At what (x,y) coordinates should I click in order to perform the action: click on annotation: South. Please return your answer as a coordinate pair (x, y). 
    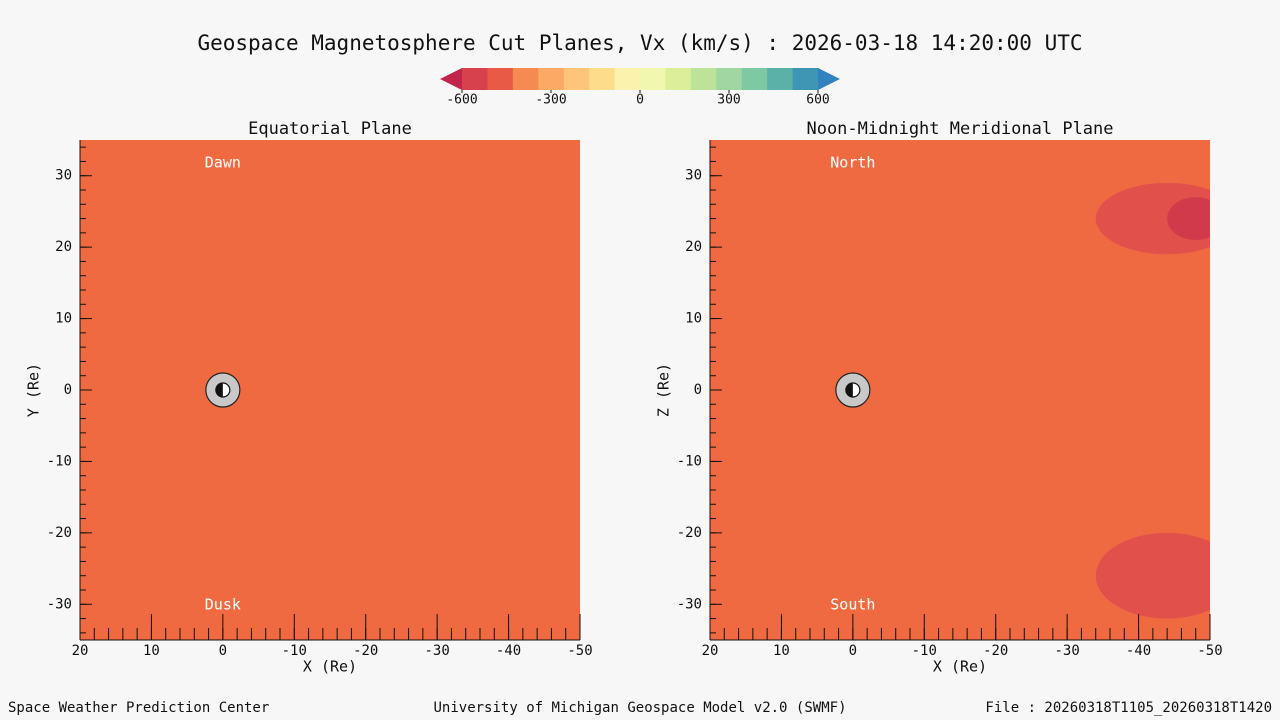
    Looking at the image, I should click on (852, 605).